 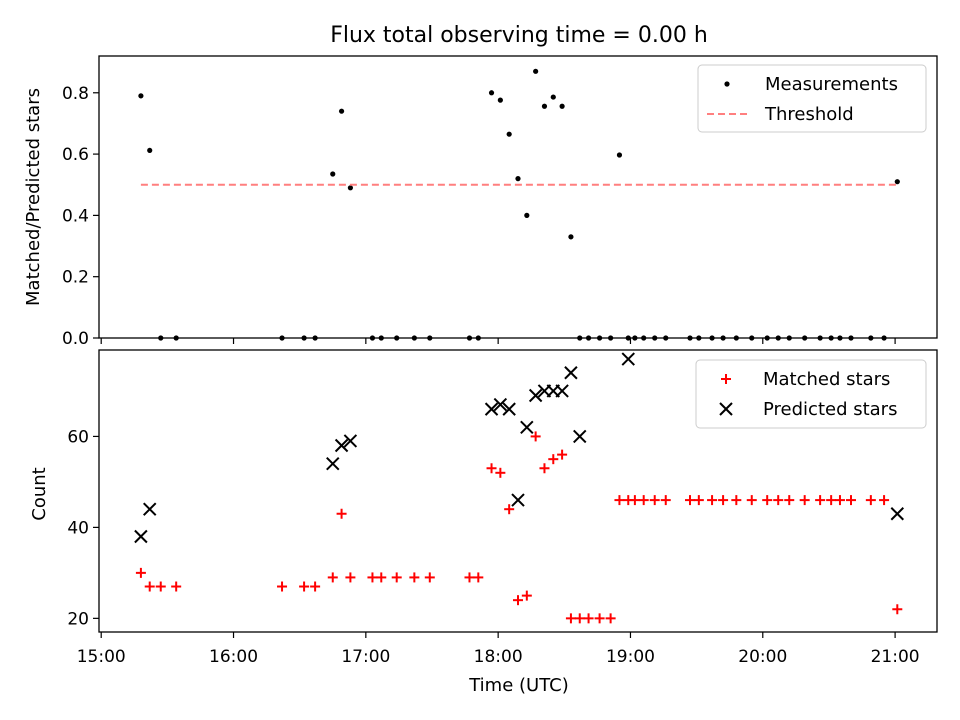 What do you see at coordinates (33, 197) in the screenshot?
I see `ratio-y-axis-label: Matched/Predicted stars` at bounding box center [33, 197].